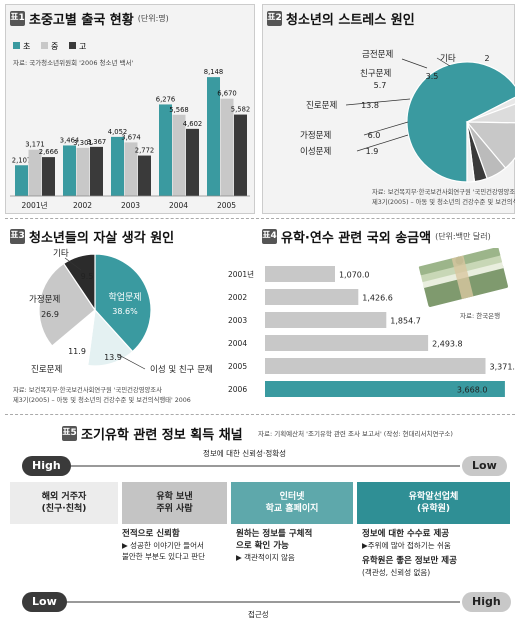 The image size is (520, 623). Describe the element at coordinates (26, 46) in the screenshot. I see `legend-label-elementary: 초` at that location.